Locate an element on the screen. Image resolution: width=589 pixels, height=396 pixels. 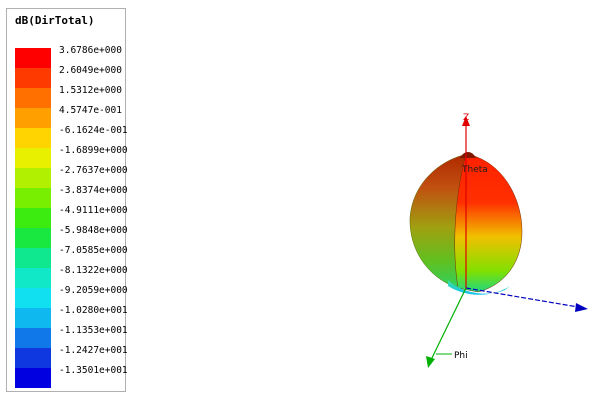
legend-value-label: -7.0585e+000 is located at coordinates (93, 250).